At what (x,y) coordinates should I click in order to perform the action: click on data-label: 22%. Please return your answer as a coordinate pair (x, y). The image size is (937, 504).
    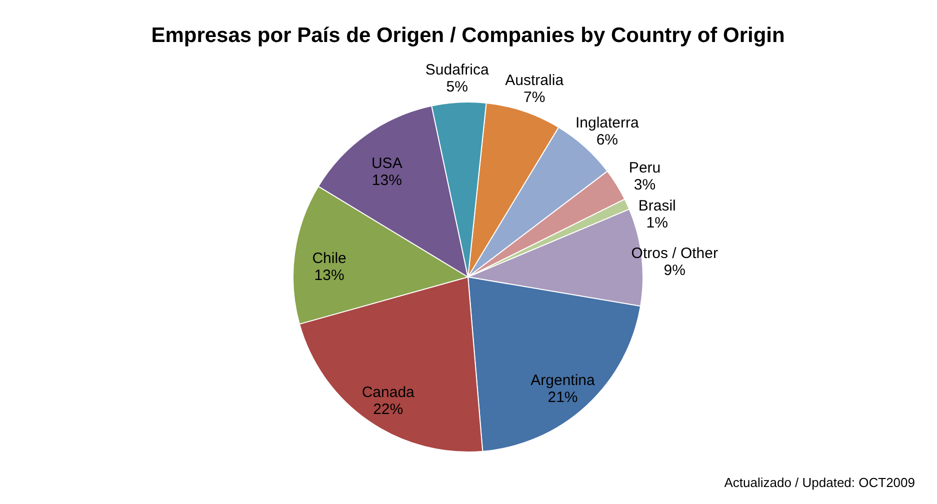
    Looking at the image, I should click on (388, 409).